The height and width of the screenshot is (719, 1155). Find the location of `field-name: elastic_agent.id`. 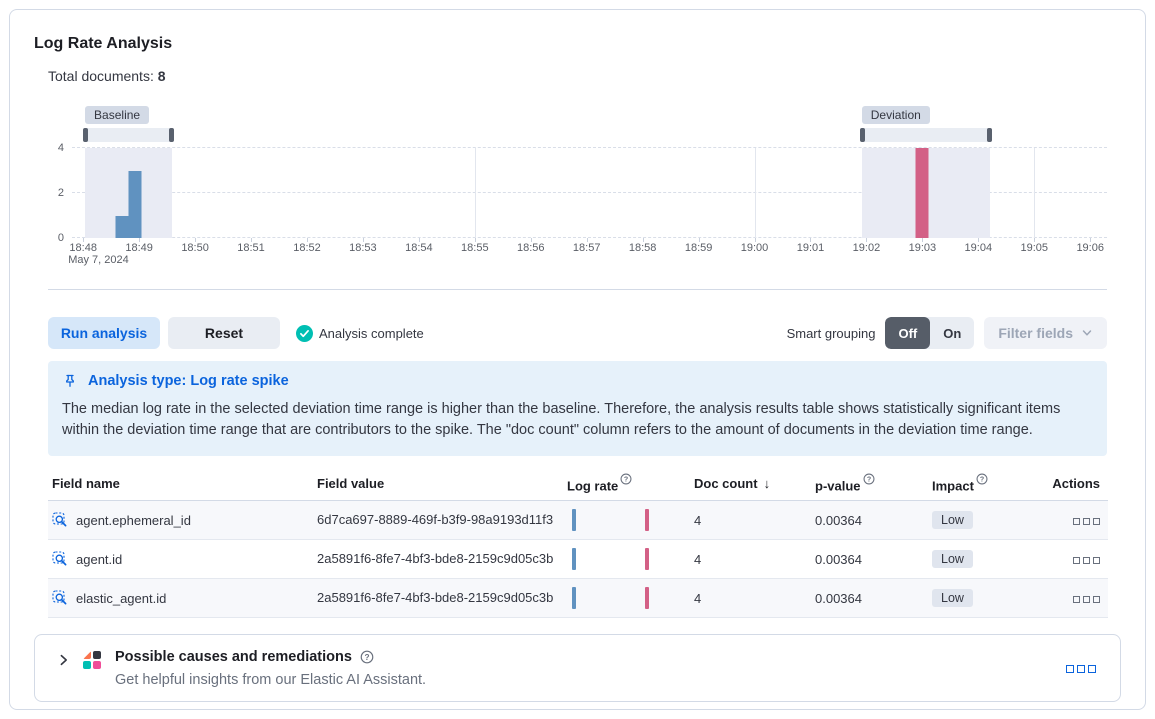

field-name: elastic_agent.id is located at coordinates (121, 598).